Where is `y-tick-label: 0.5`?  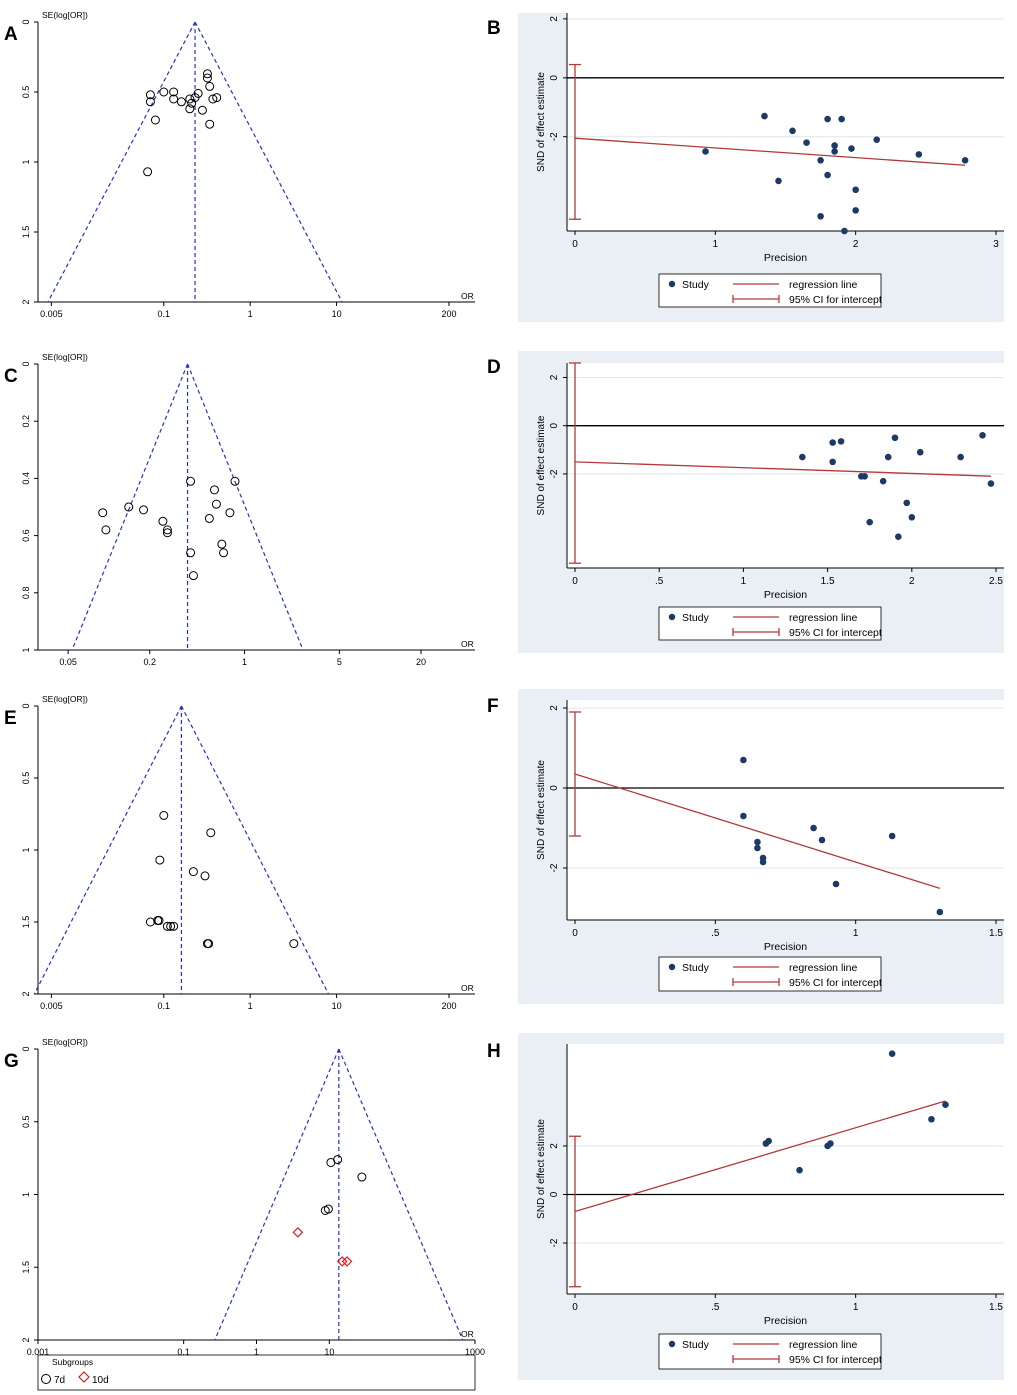
y-tick-label: 0.5 is located at coordinates (26, 778).